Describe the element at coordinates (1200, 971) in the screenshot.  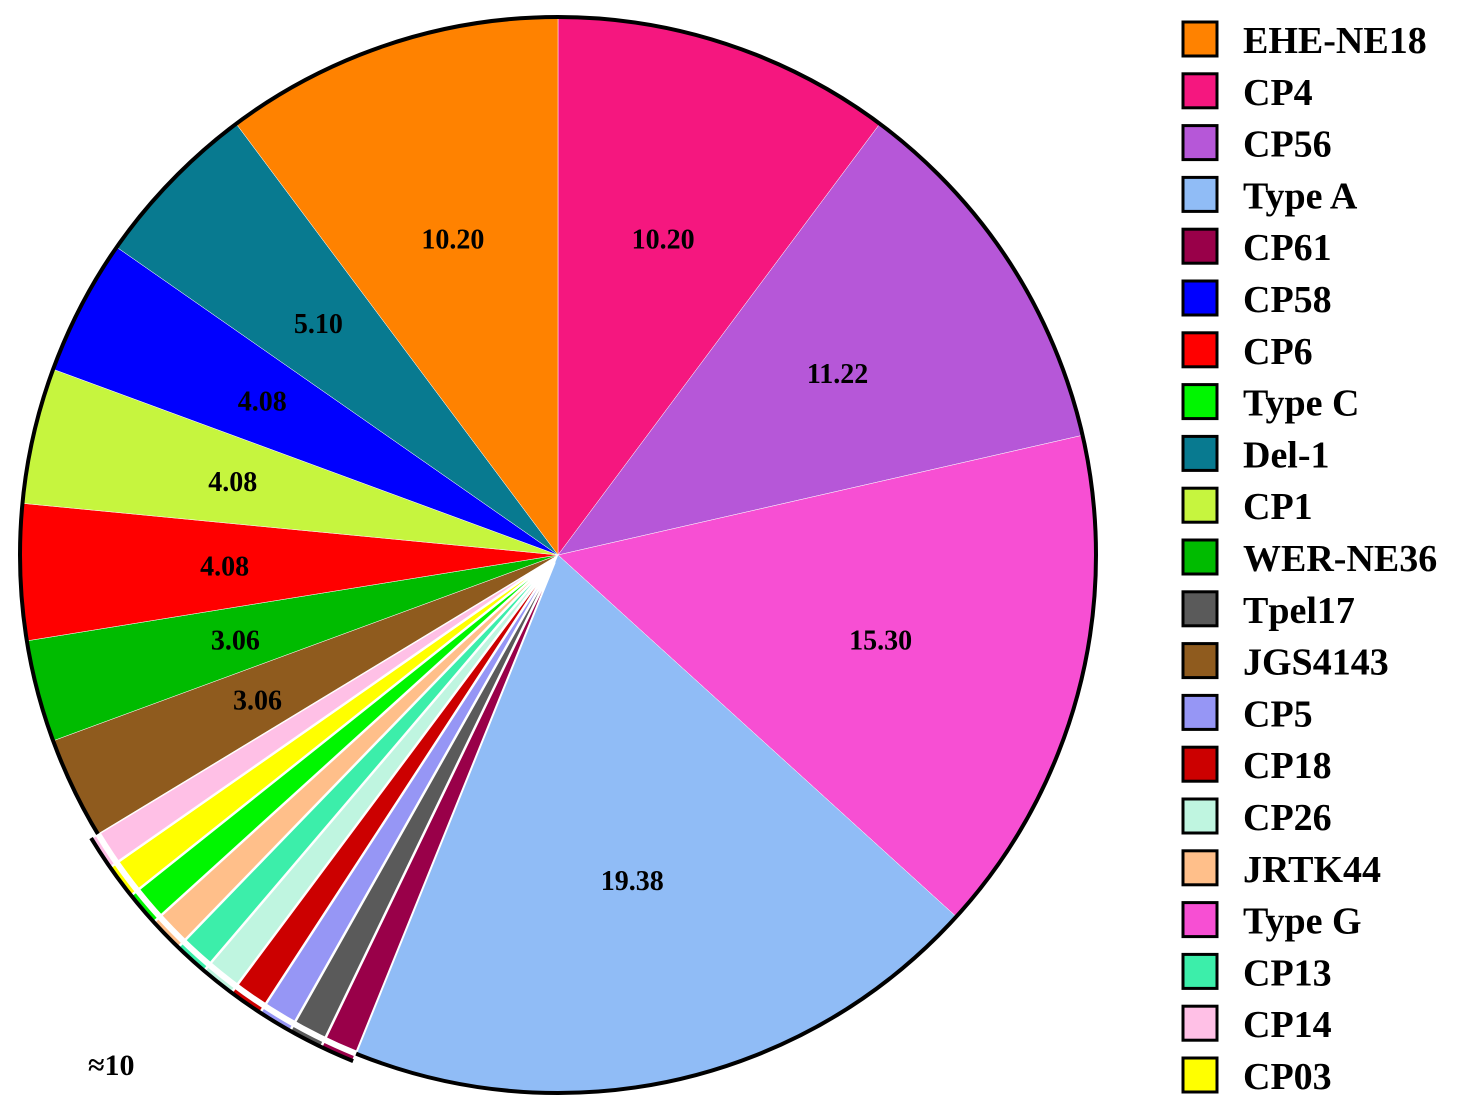
I see `legend-swatch-cp13` at that location.